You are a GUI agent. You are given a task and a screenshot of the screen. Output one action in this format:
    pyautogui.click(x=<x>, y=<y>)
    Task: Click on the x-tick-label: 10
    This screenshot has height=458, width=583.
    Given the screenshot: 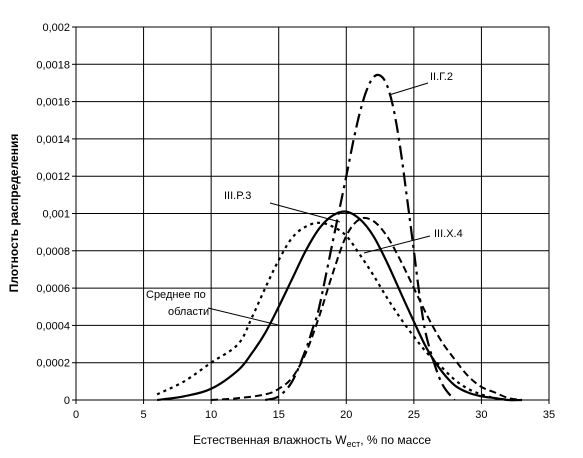 What is the action you would take?
    pyautogui.click(x=211, y=415)
    